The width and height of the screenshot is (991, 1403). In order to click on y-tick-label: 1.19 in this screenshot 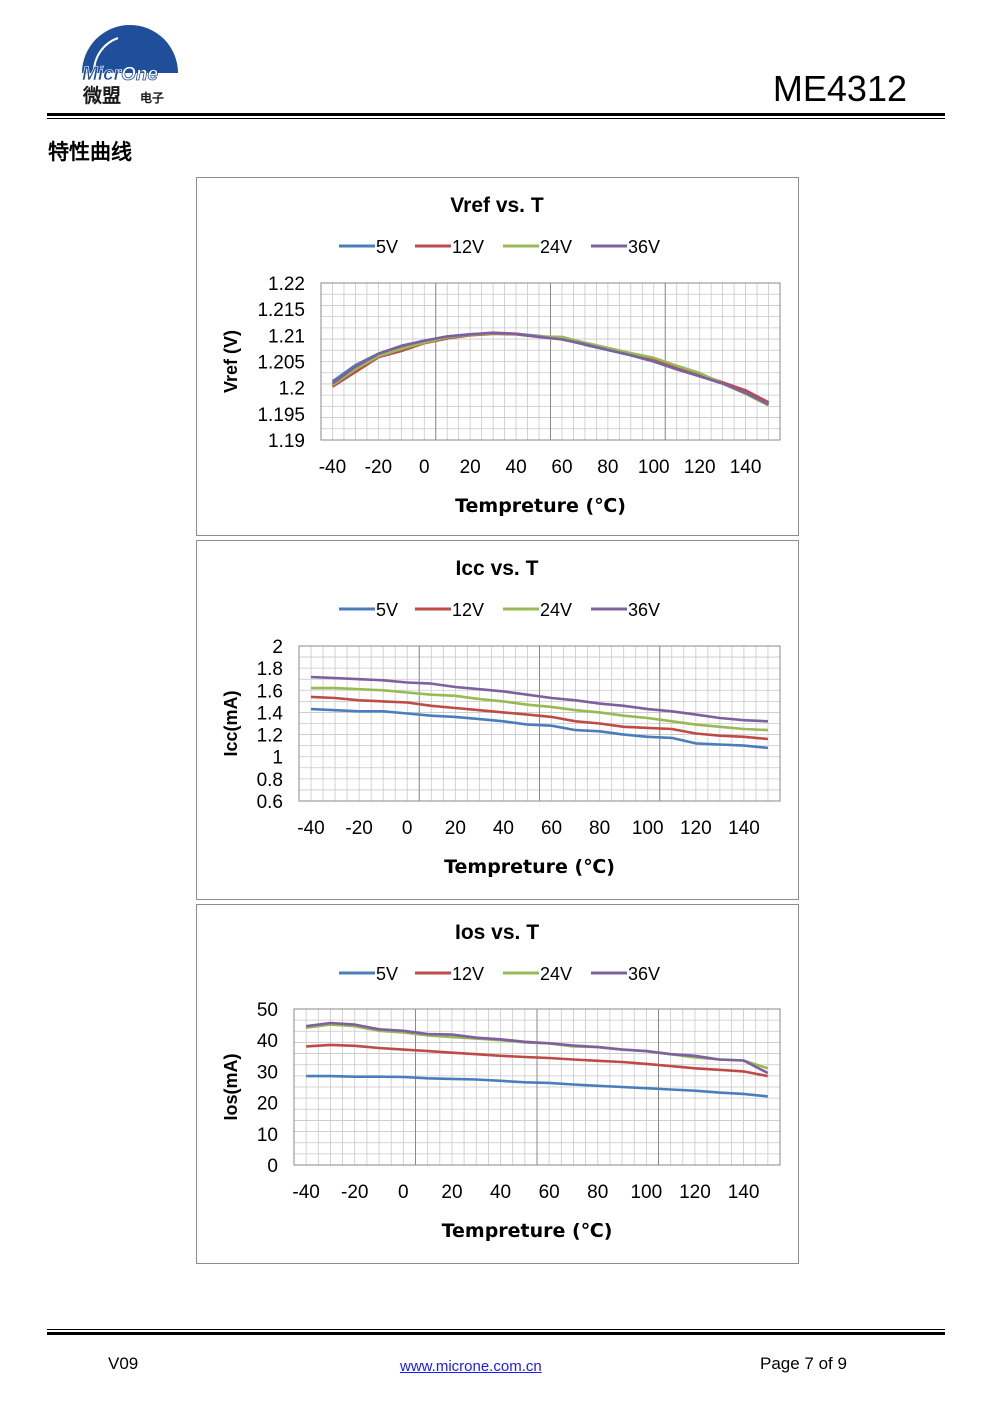, I will do `click(286, 441)`.